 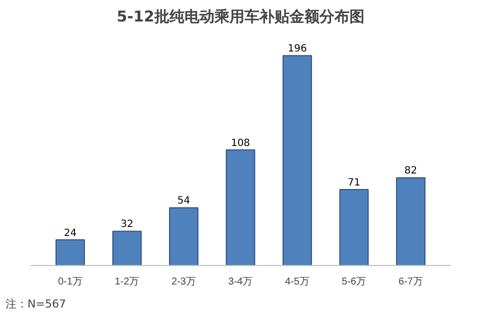 I want to click on x-tick-label: 2-3万, so click(x=184, y=282).